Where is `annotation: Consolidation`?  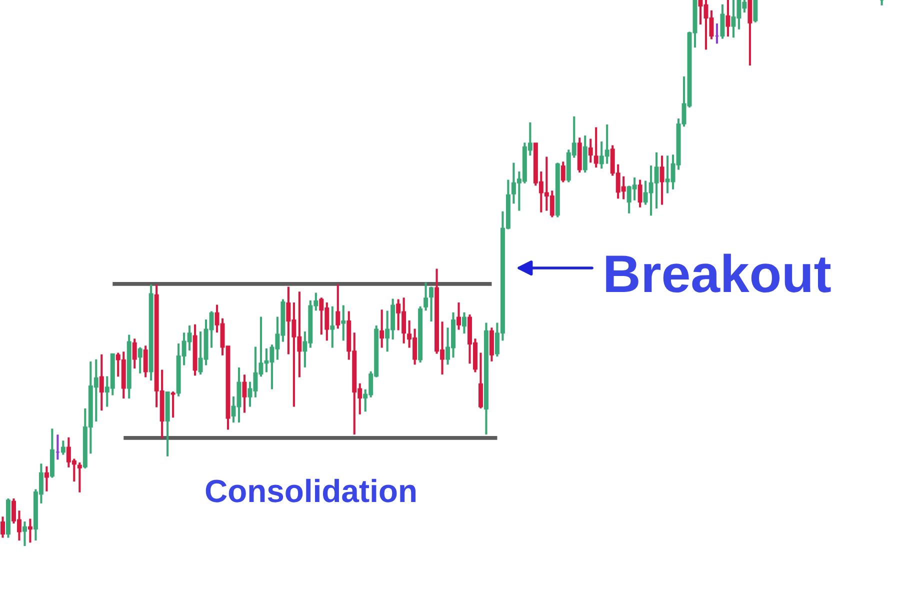
annotation: Consolidation is located at coordinates (311, 490).